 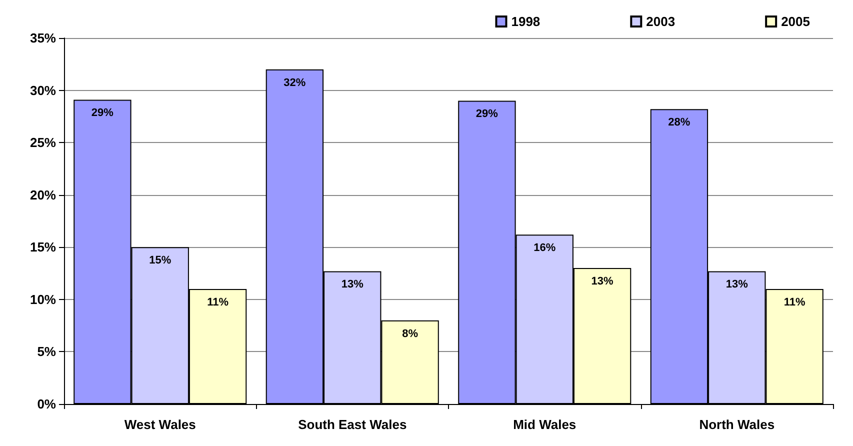 What do you see at coordinates (795, 21) in the screenshot?
I see `legend-label: 2005` at bounding box center [795, 21].